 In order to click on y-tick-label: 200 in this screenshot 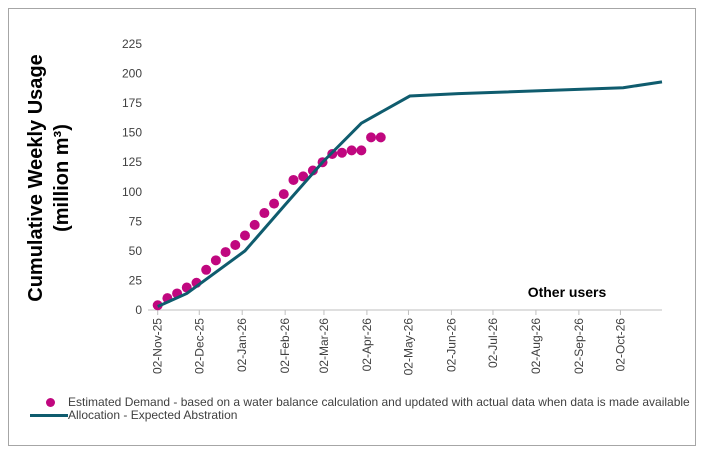, I will do `click(132, 74)`.